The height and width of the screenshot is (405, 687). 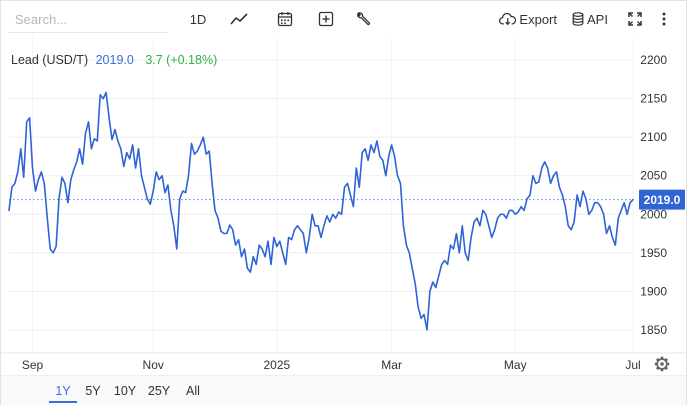 I want to click on add-box-icon, so click(x=326, y=19).